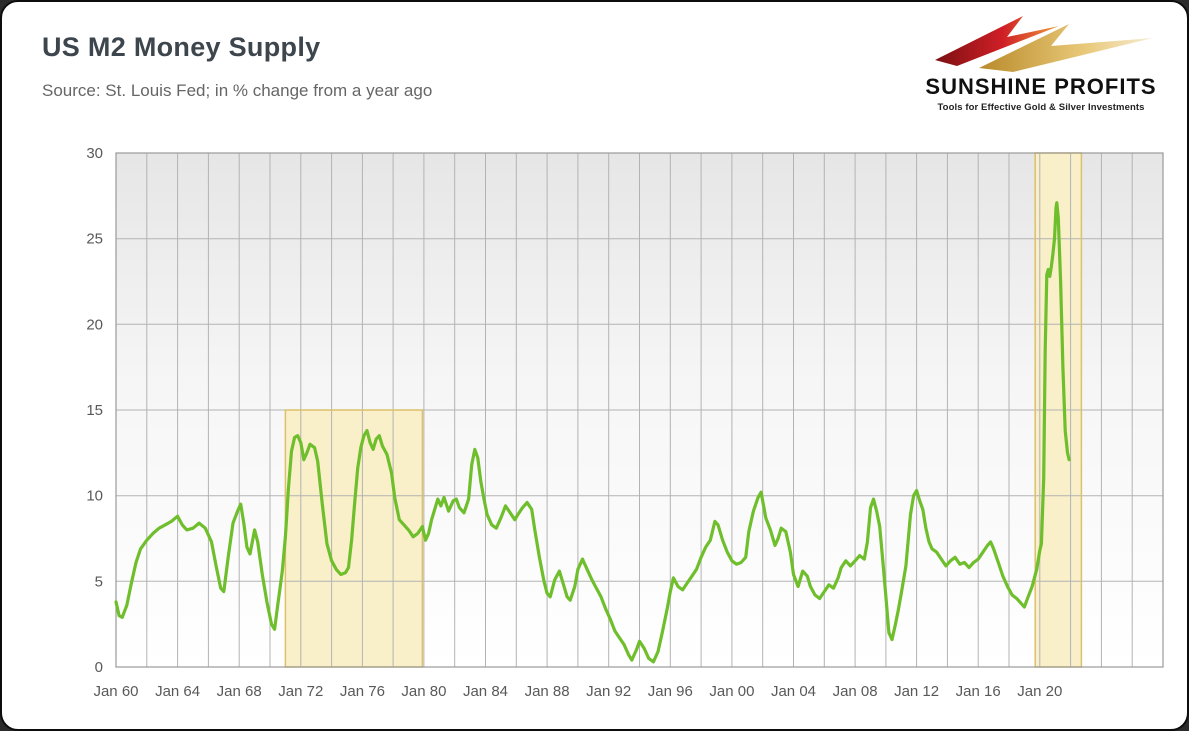 Image resolution: width=1189 pixels, height=731 pixels. What do you see at coordinates (300, 691) in the screenshot?
I see `svg-text: Jan 72` at bounding box center [300, 691].